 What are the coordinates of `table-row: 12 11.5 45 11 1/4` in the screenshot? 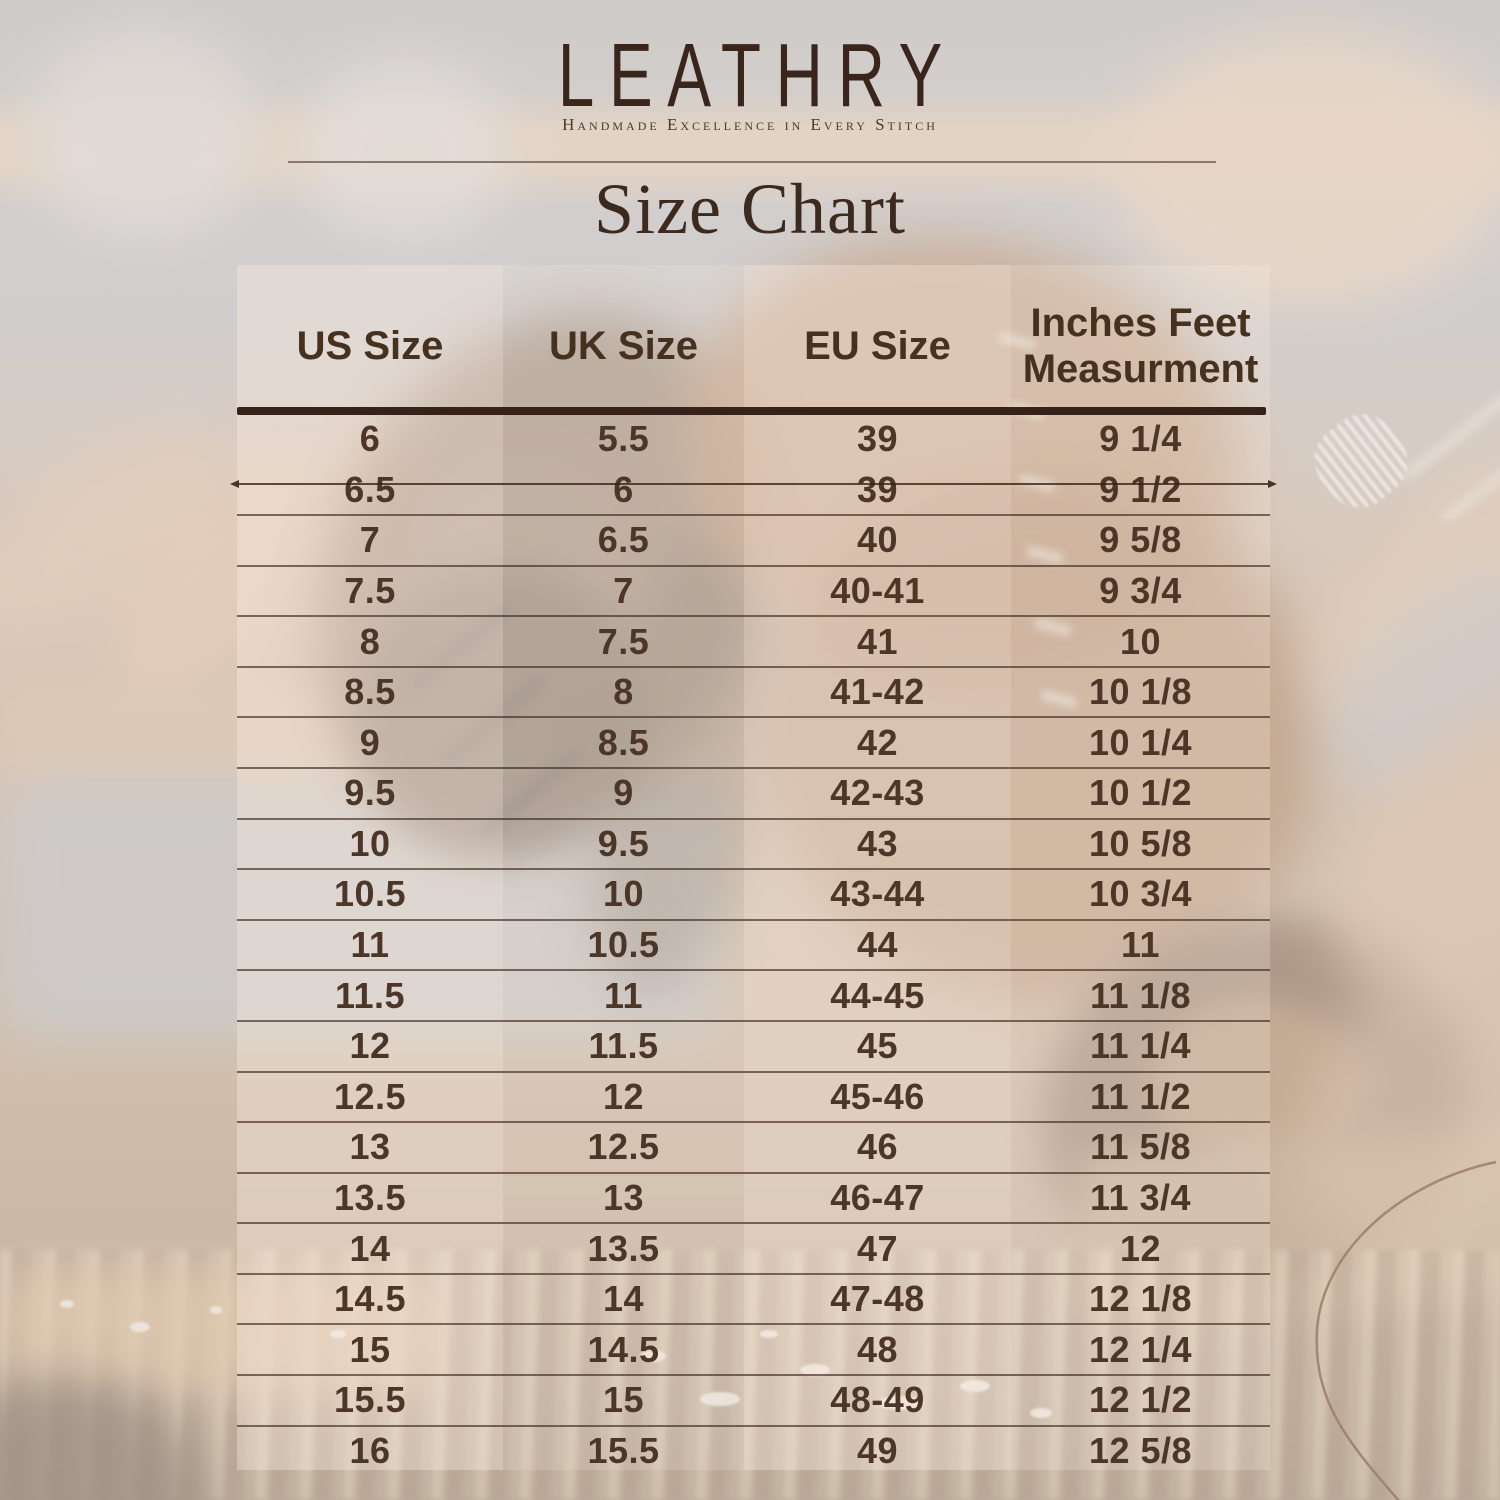 It's located at (753, 1047).